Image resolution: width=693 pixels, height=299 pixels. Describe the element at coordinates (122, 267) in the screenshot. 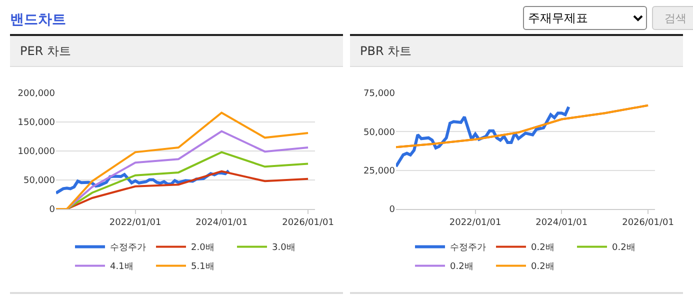

I see `legend-label: 4.1배` at that location.